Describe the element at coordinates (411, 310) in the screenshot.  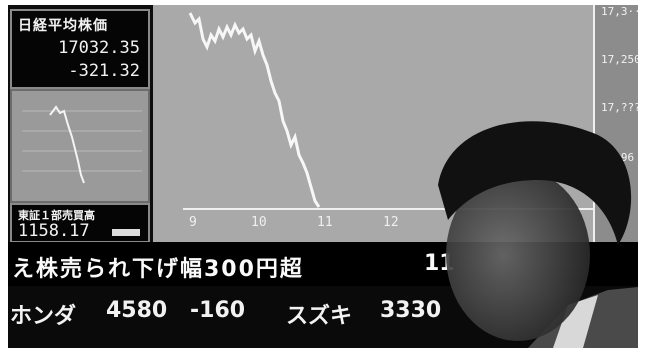
I see `stock-2-price: 3330` at that location.